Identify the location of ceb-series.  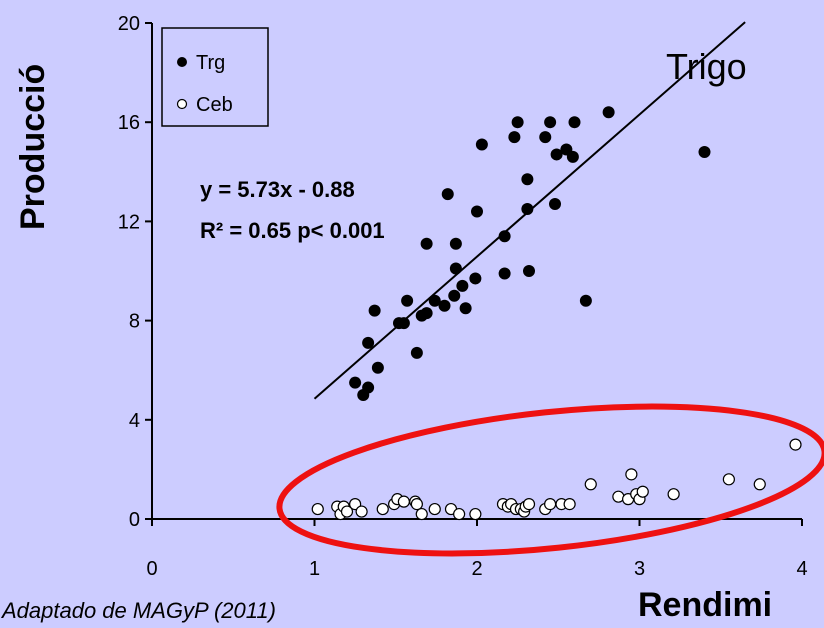
(556, 479).